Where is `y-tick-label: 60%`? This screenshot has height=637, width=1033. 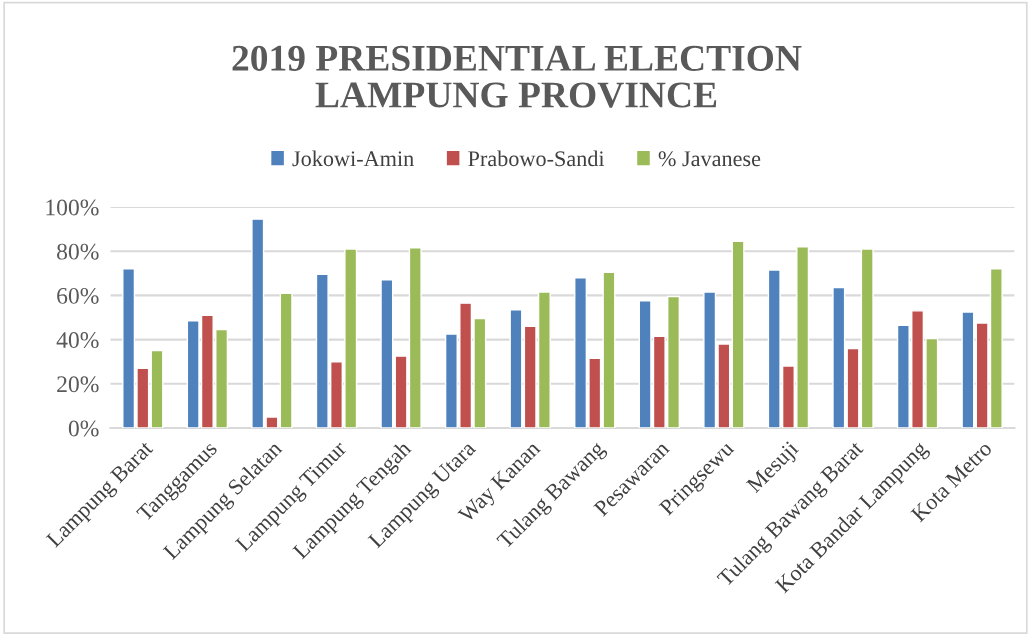 y-tick-label: 60% is located at coordinates (78, 295).